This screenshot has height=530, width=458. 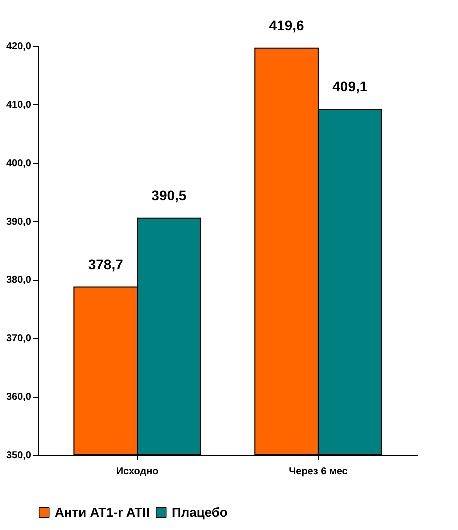 I want to click on legend-label: Анти AT1-r ATII, so click(x=102, y=512).